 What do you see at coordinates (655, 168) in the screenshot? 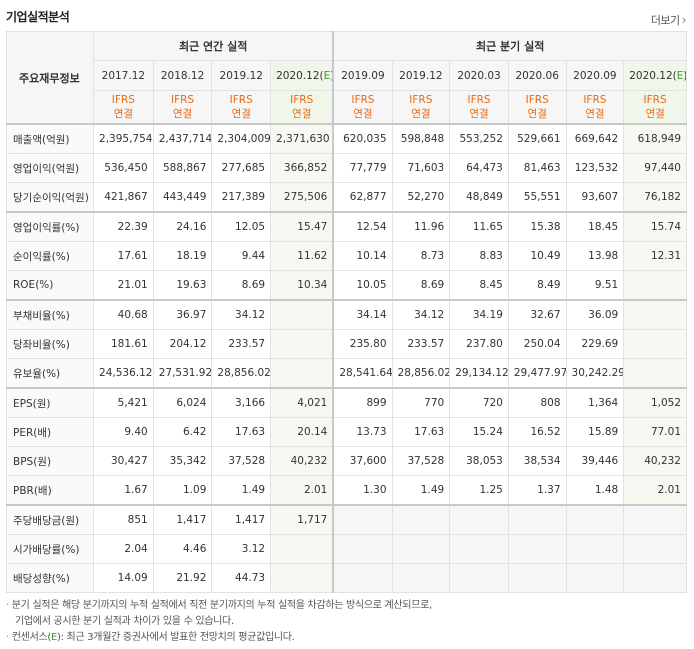
I see `table-cell: 97,440` at bounding box center [655, 168].